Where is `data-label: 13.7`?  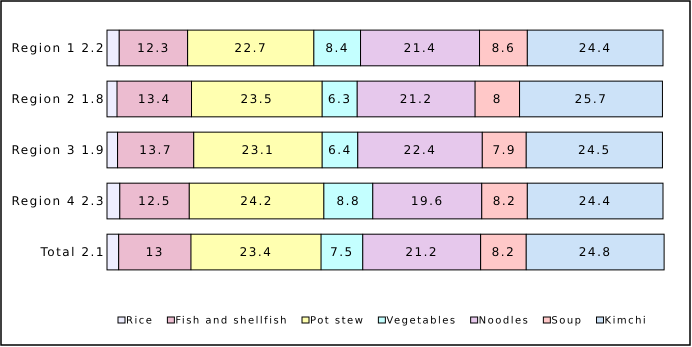 data-label: 13.7 is located at coordinates (155, 150).